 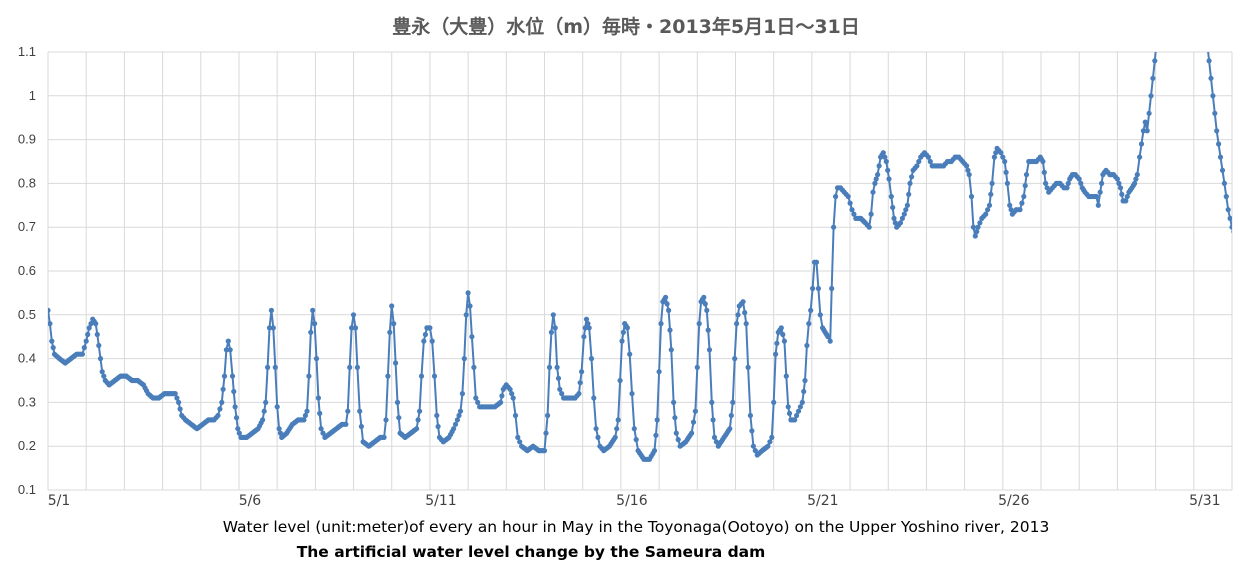 What do you see at coordinates (626, 26) in the screenshot?
I see `chart-title: 豊永（大豊）水位（m）毎時・2013年5月1日～31日` at bounding box center [626, 26].